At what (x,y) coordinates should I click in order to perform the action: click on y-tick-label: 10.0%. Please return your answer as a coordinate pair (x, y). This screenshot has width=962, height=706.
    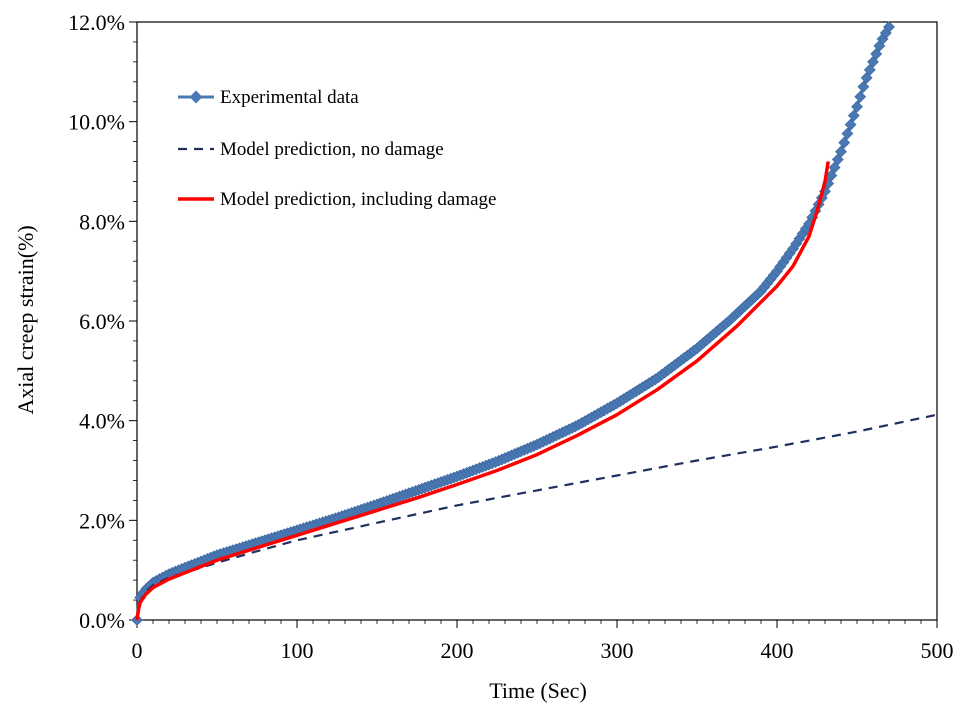
    Looking at the image, I should click on (96, 122).